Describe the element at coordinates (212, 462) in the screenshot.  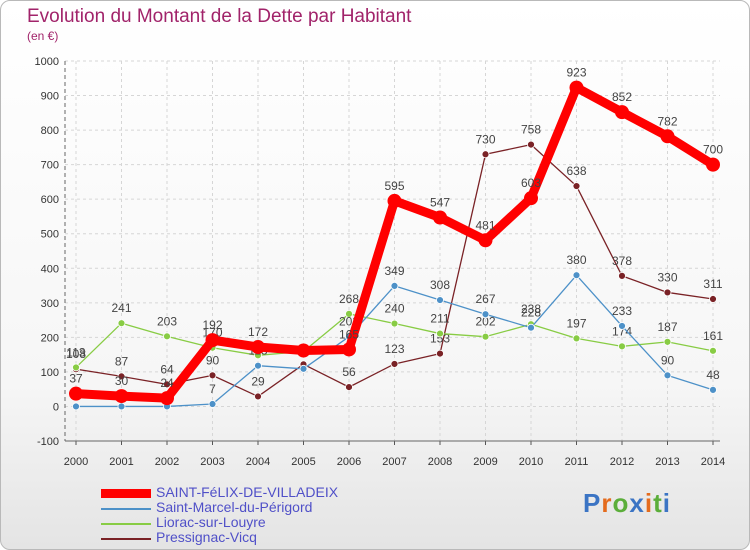
I see `x-tick-label: 2003` at that location.